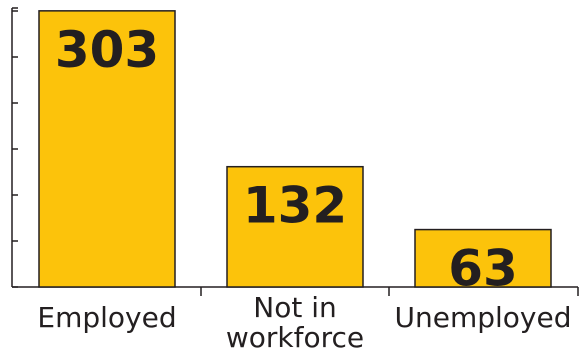 This screenshot has width=585, height=353. Describe the element at coordinates (106, 317) in the screenshot. I see `category-label: Employed` at that location.